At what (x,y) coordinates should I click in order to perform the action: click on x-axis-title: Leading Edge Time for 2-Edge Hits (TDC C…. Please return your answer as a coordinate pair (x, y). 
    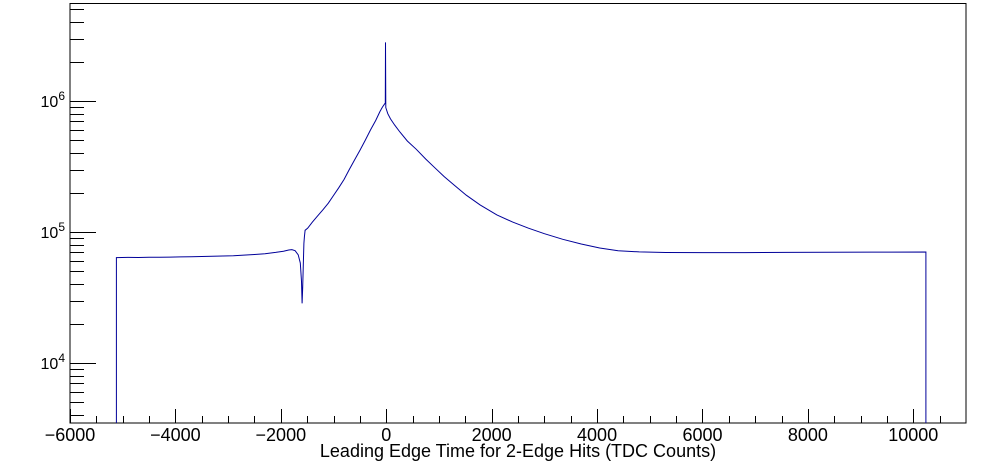
    Looking at the image, I should click on (518, 451).